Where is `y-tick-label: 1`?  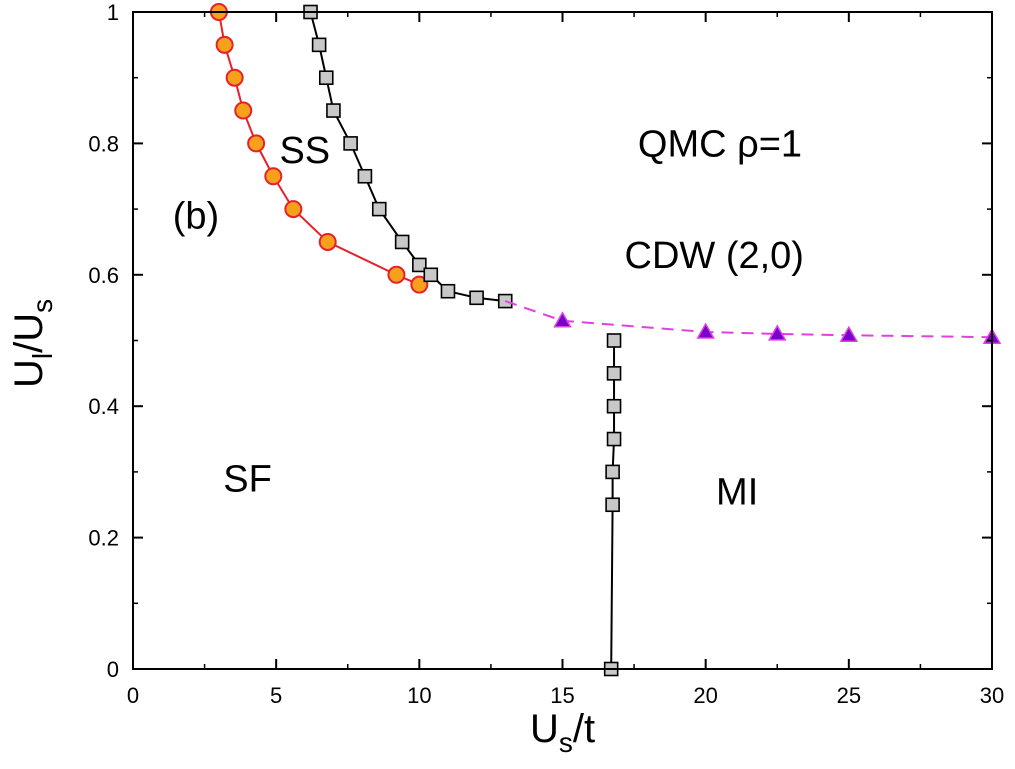 y-tick-label: 1 is located at coordinates (113, 12).